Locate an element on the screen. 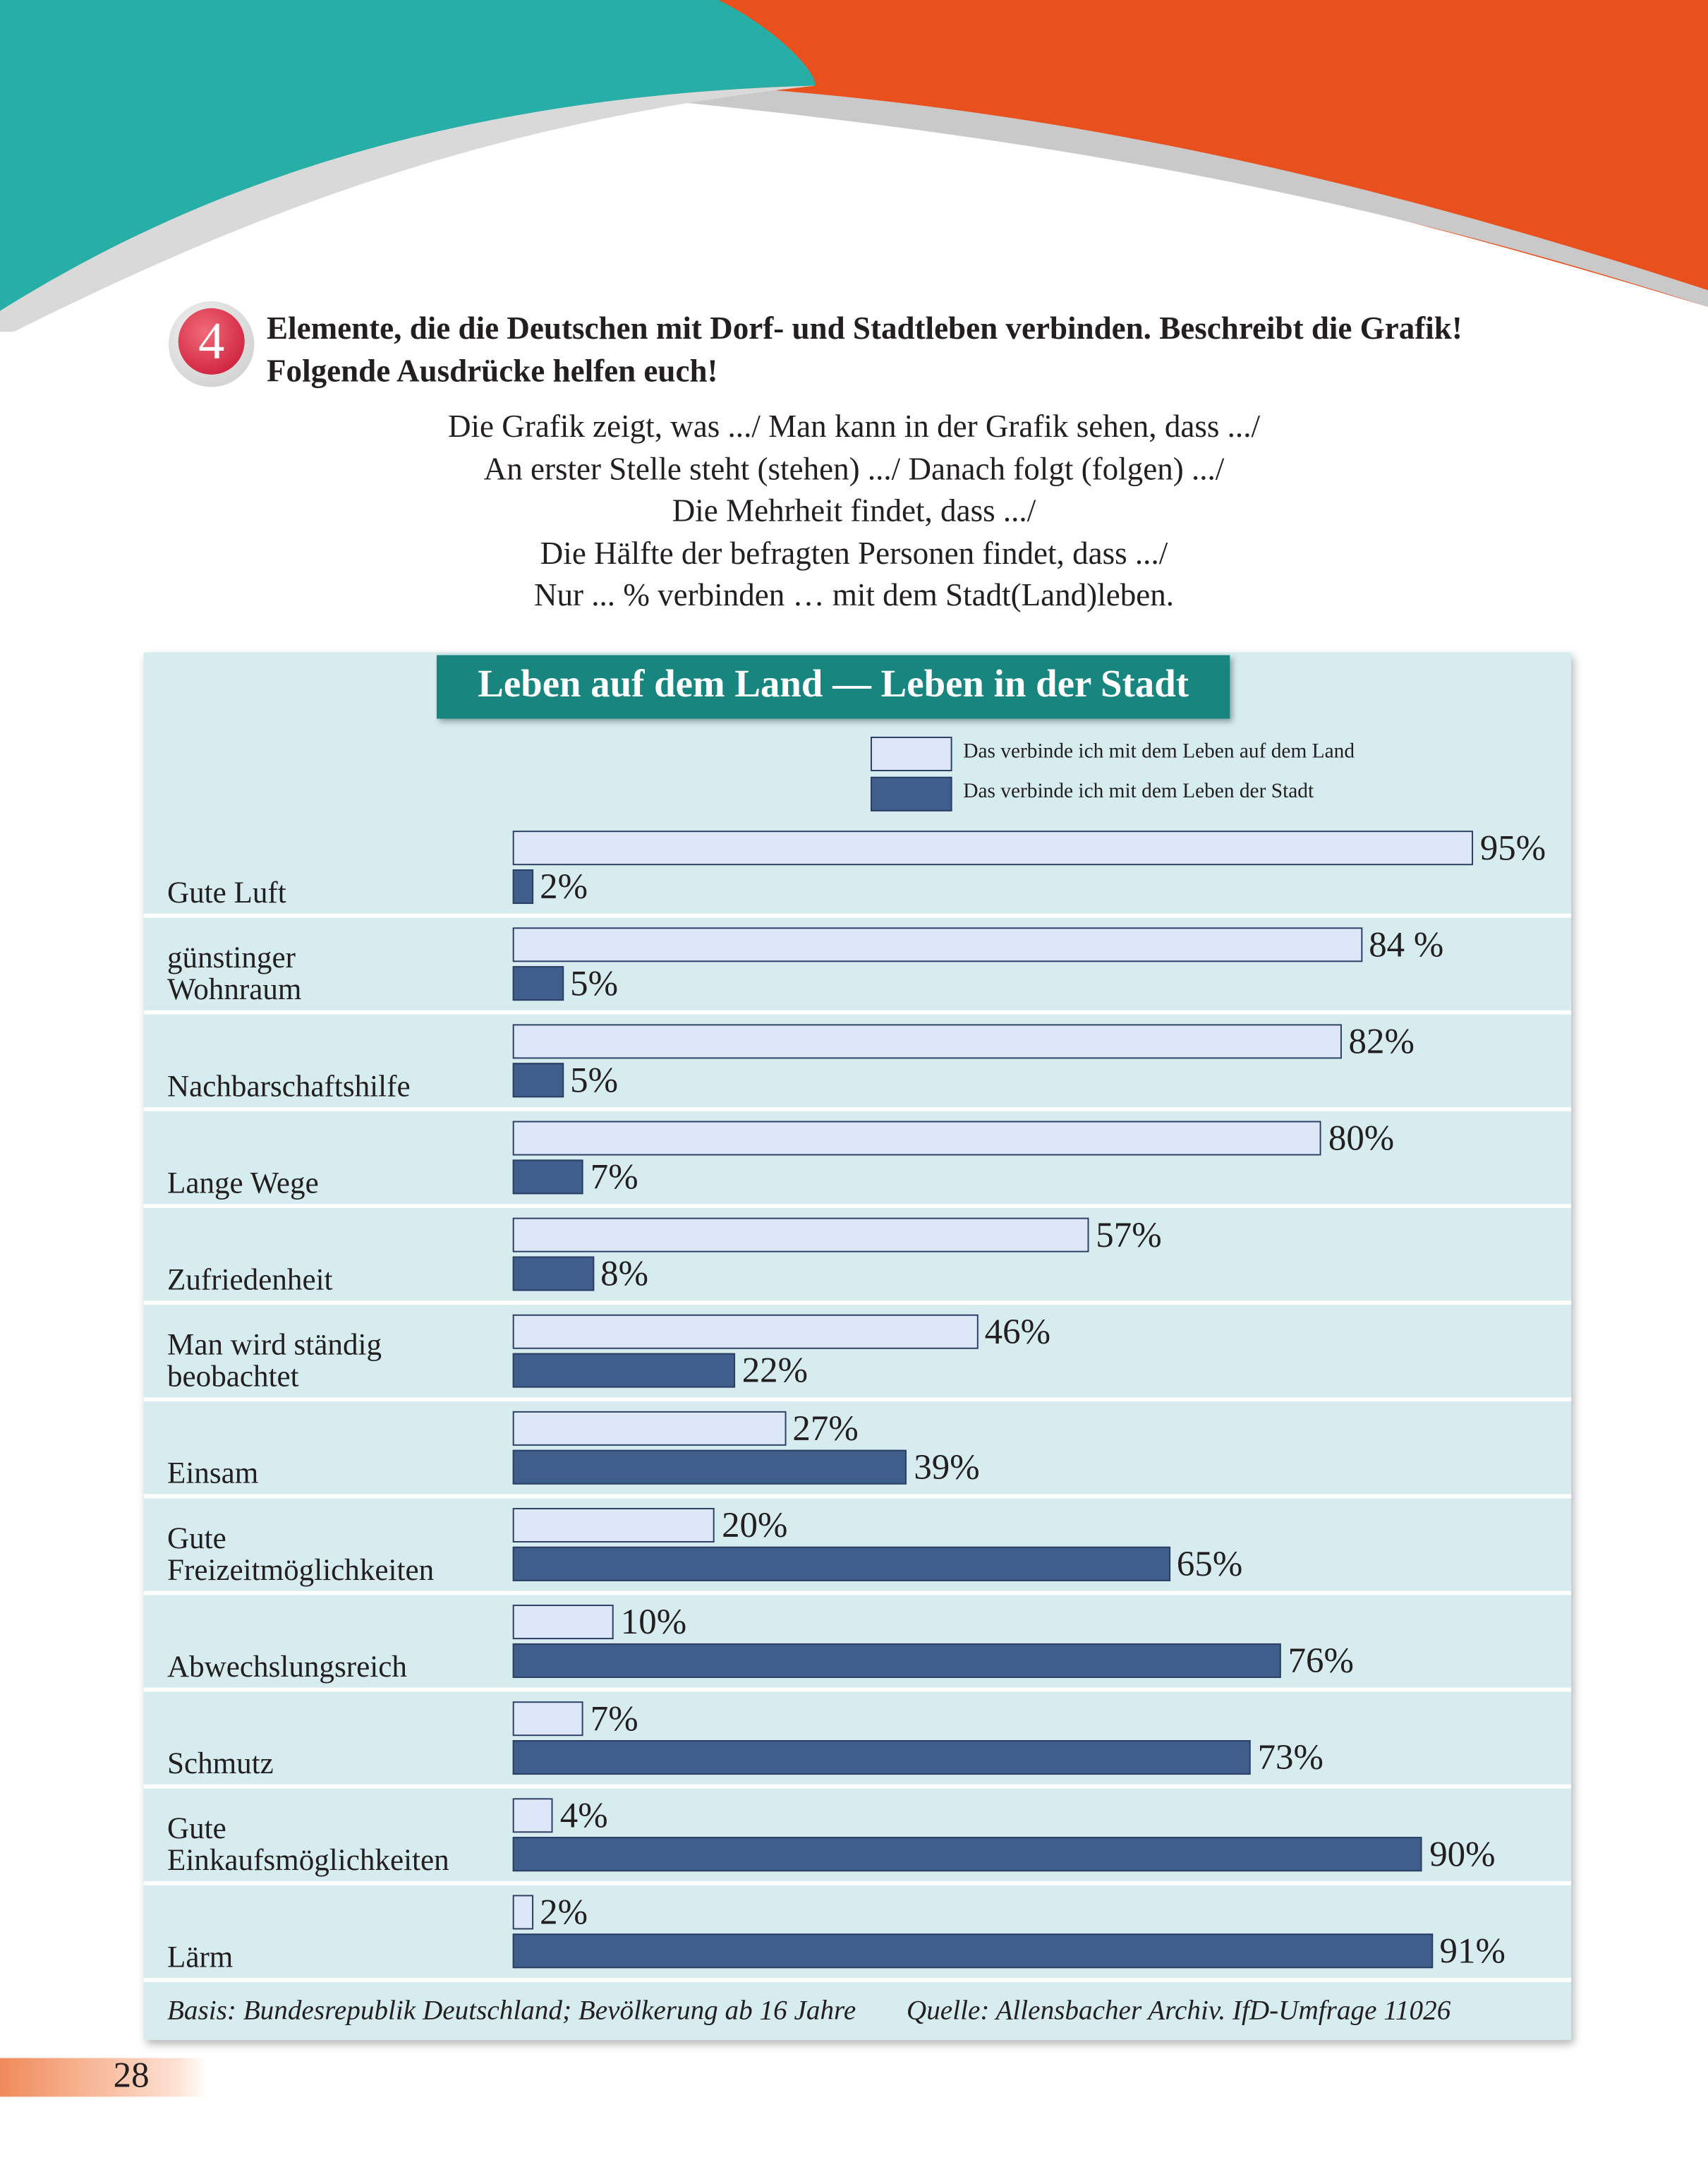 This screenshot has height=2167, width=1708. category-label: Gute Luft is located at coordinates (333, 866).